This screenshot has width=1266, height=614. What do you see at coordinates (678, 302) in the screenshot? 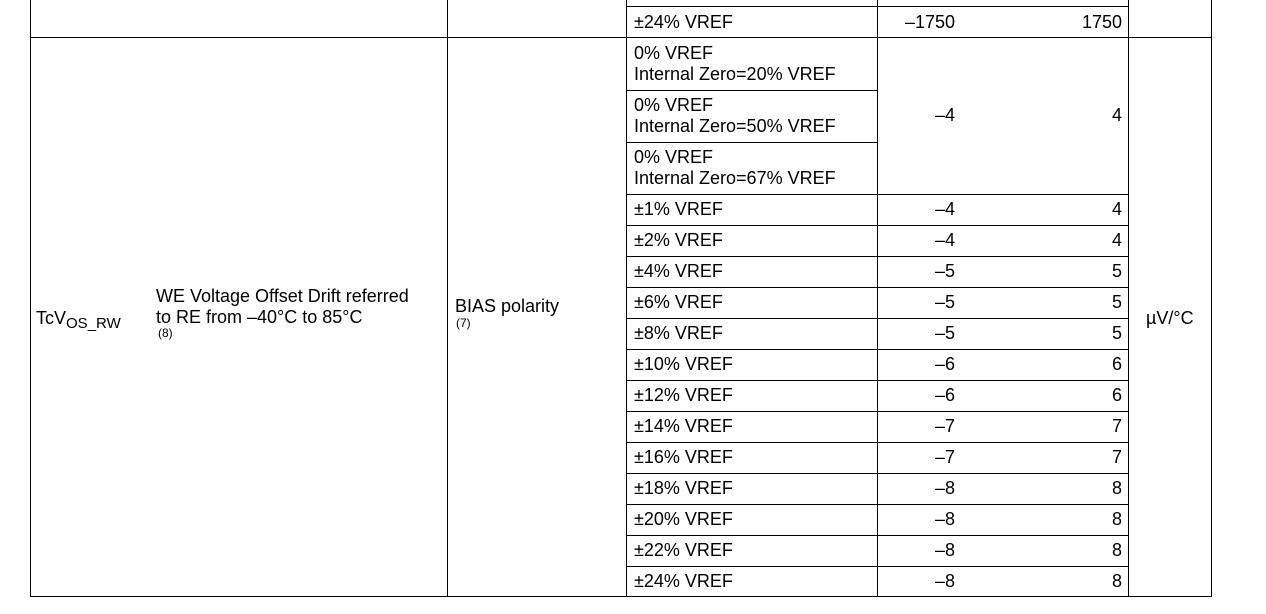
I see `row-condition: ±6% VREF` at bounding box center [678, 302].